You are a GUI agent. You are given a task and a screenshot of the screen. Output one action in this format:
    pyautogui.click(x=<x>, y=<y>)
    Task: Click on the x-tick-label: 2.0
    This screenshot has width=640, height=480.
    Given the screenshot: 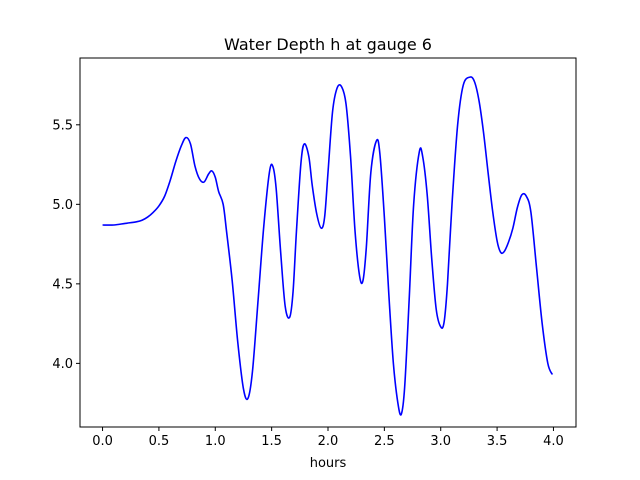 What is the action you would take?
    pyautogui.click(x=328, y=441)
    